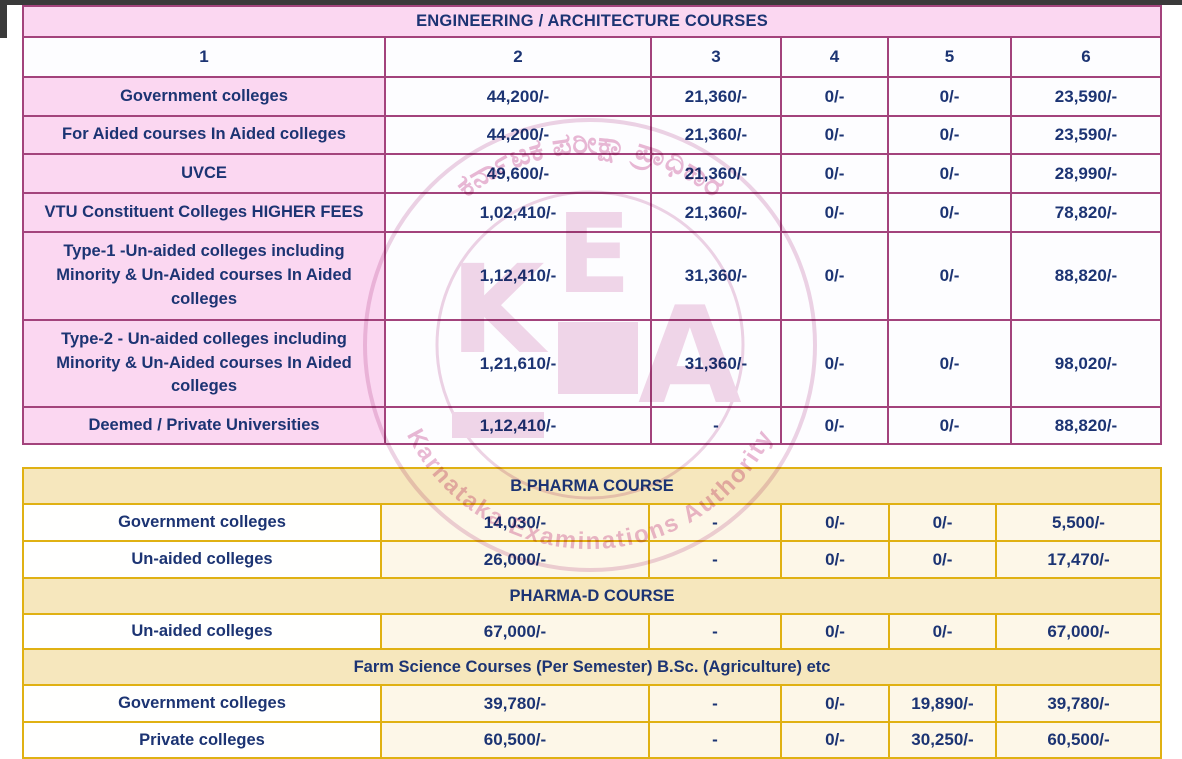  What do you see at coordinates (204, 57) in the screenshot?
I see `column-header: 1` at bounding box center [204, 57].